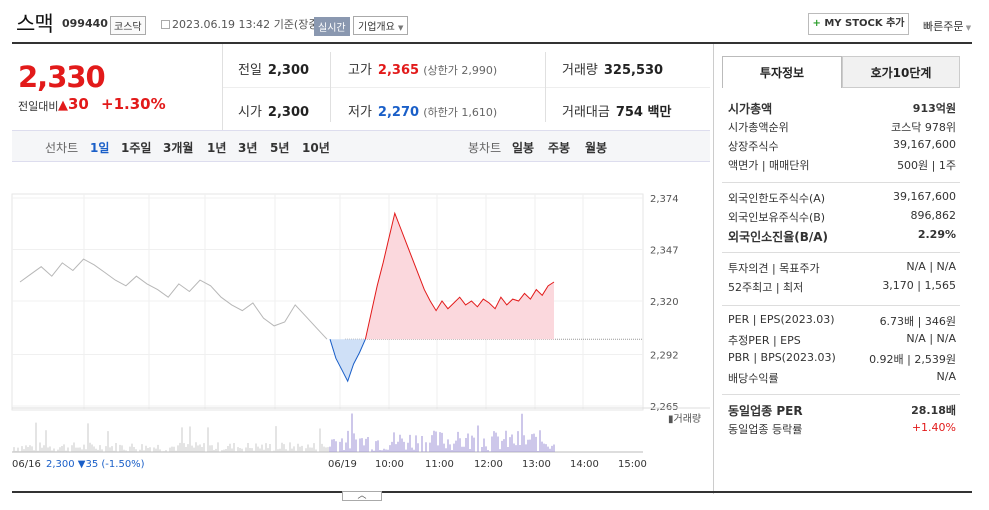 This screenshot has height=510, width=989. Describe the element at coordinates (917, 321) in the screenshot. I see `investment-value: 6.73배 | 346원` at that location.